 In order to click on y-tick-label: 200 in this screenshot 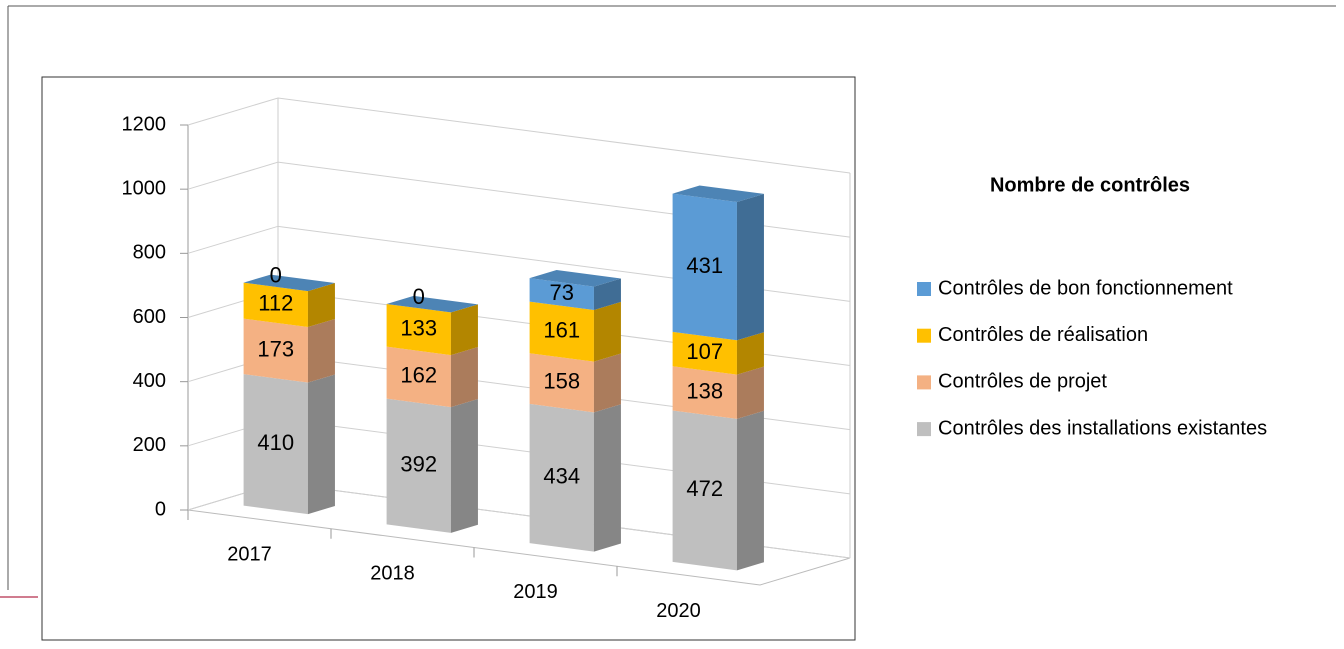, I will do `click(149, 445)`.